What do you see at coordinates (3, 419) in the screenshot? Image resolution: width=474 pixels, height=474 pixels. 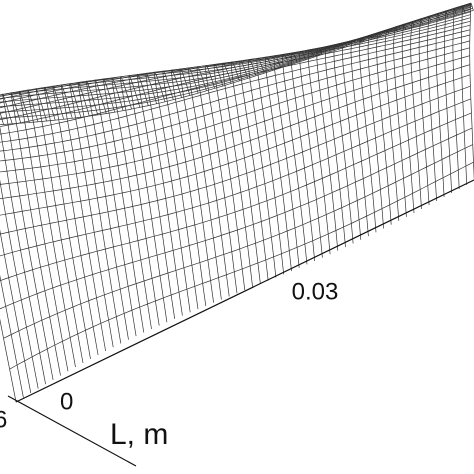 I see `y-tick-label: 6` at bounding box center [3, 419].